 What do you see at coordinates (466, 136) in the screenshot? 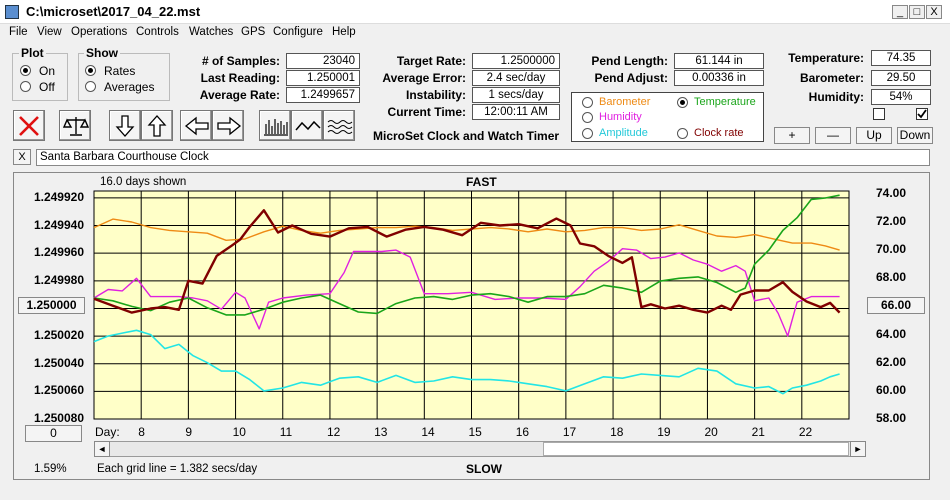
I see `app-caption: MicroSet Clock and Watch Timer` at bounding box center [466, 136].